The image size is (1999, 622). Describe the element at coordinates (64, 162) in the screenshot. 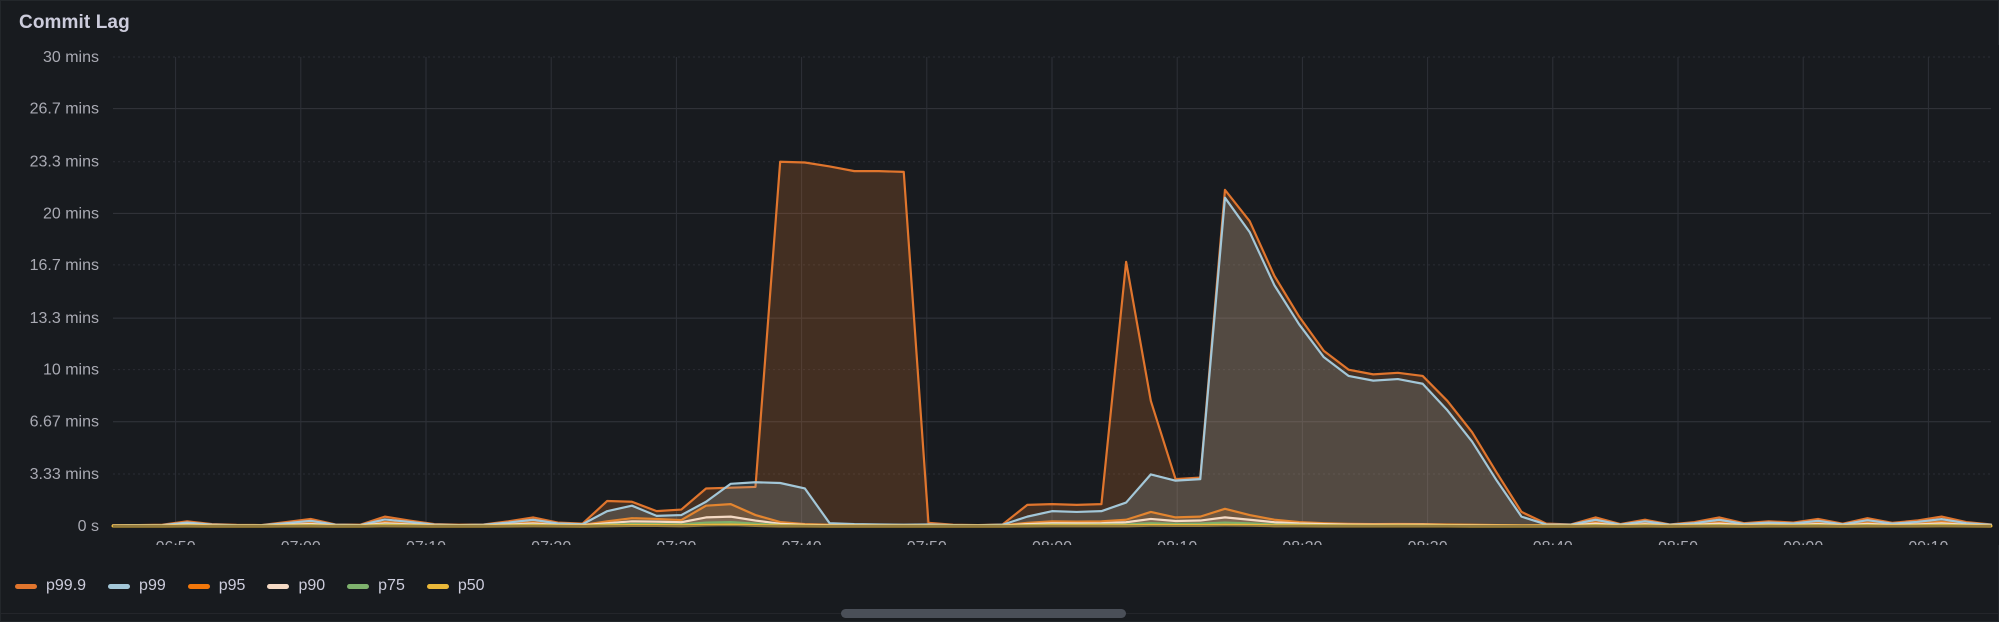

I see `y-axis-tick-label: 23.3 mins` at that location.